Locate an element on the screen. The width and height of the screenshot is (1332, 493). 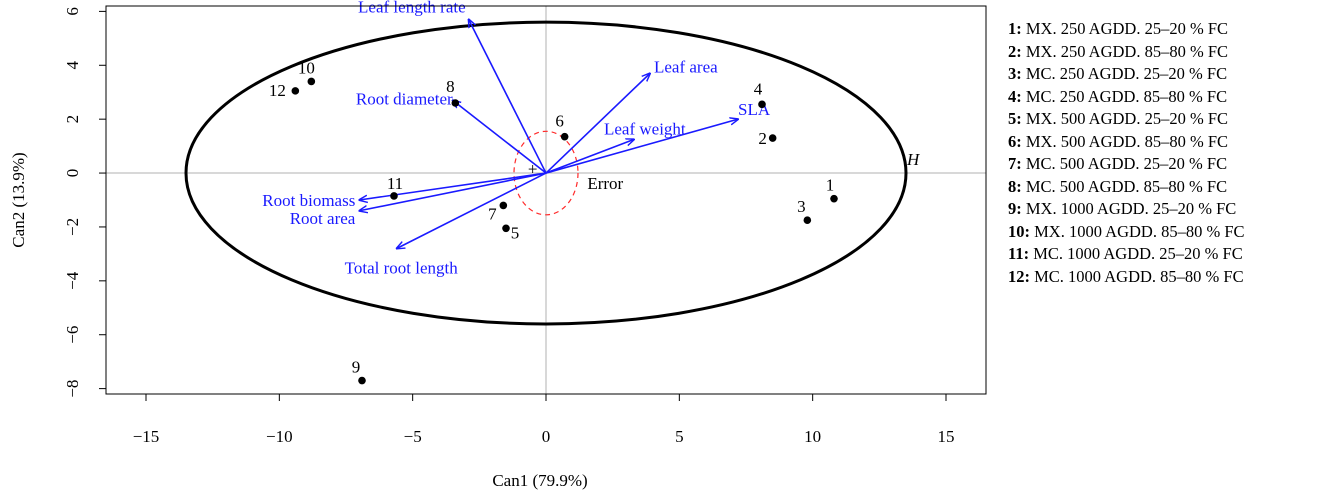
legend-key: 2: is located at coordinates (1015, 51).